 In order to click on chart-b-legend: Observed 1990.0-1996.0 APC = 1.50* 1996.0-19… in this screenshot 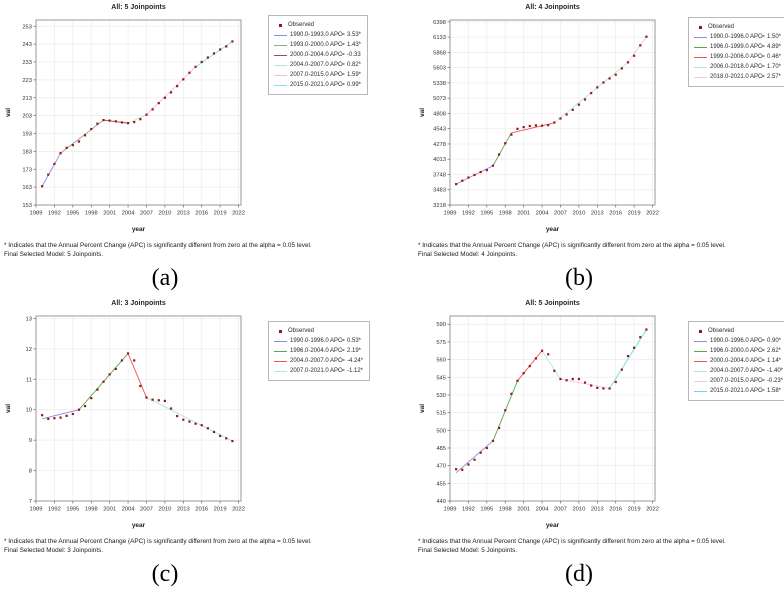, I will do `click(736, 52)`.